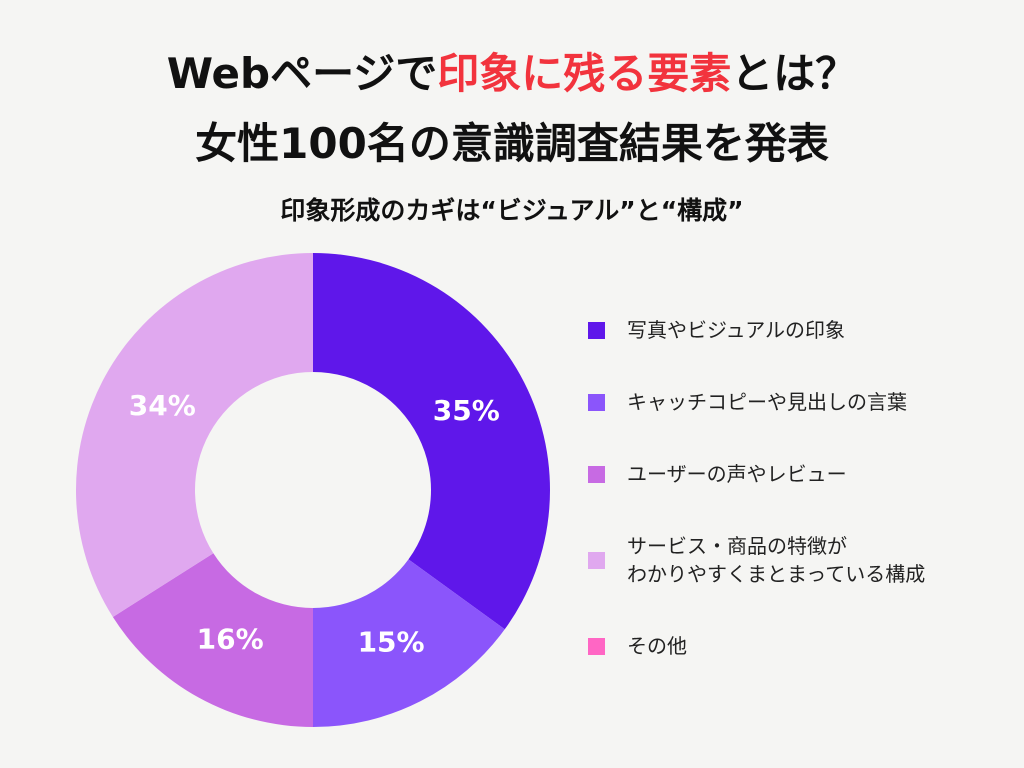  I want to click on title-segment: とは？, so click(794, 73).